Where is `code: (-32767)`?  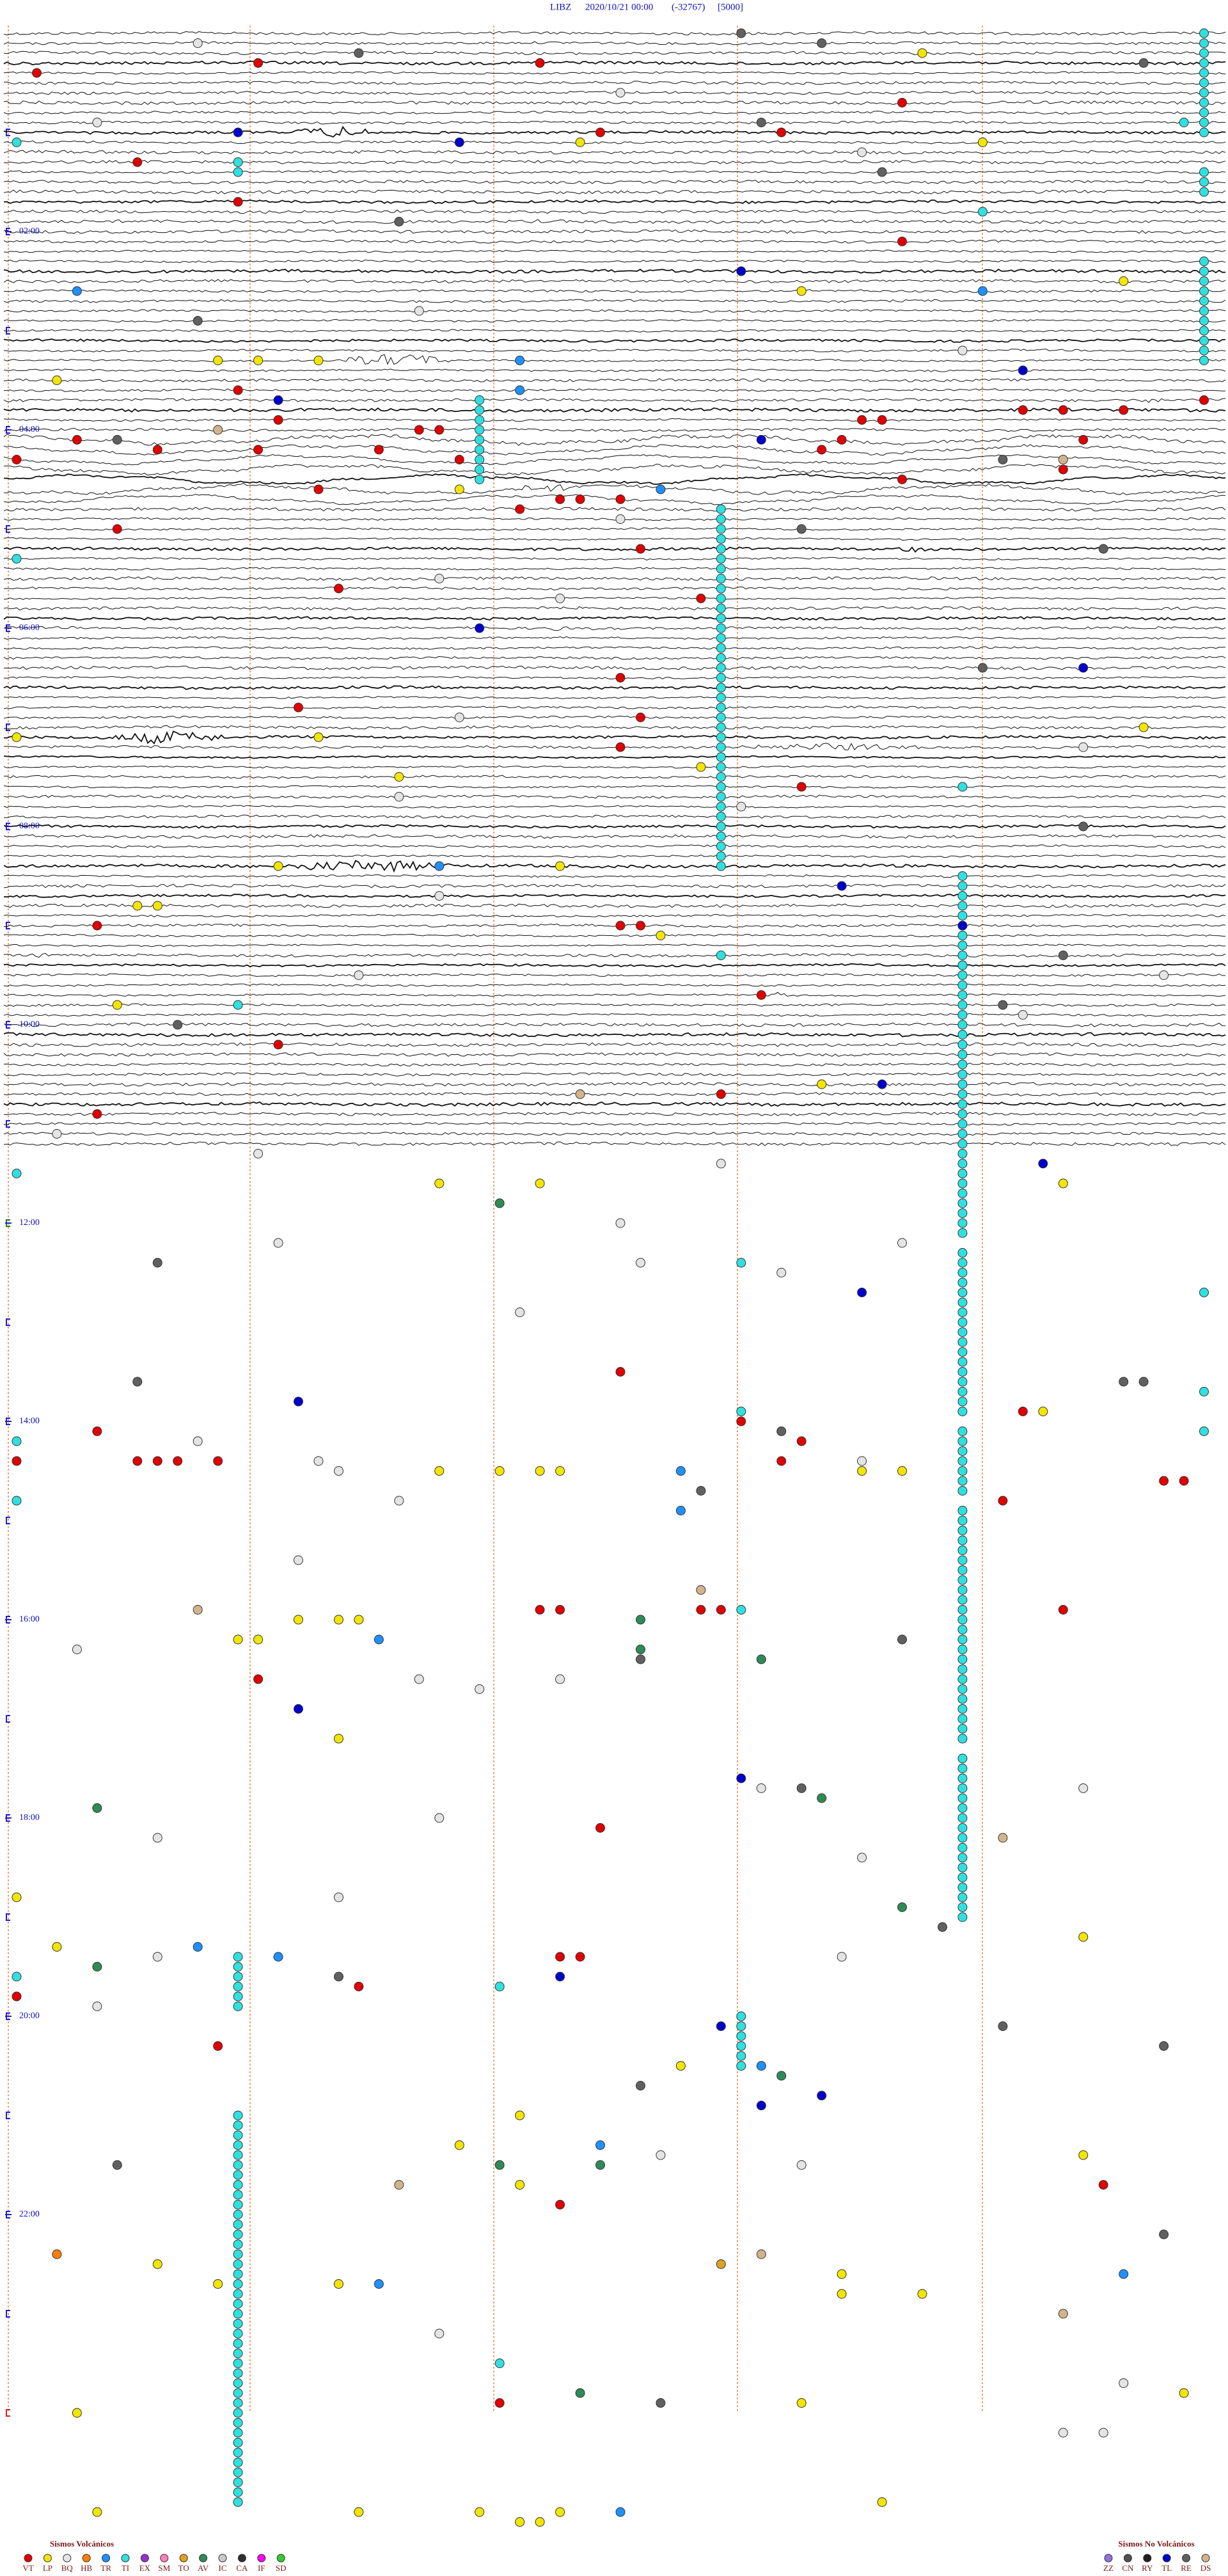 code: (-32767) is located at coordinates (688, 7).